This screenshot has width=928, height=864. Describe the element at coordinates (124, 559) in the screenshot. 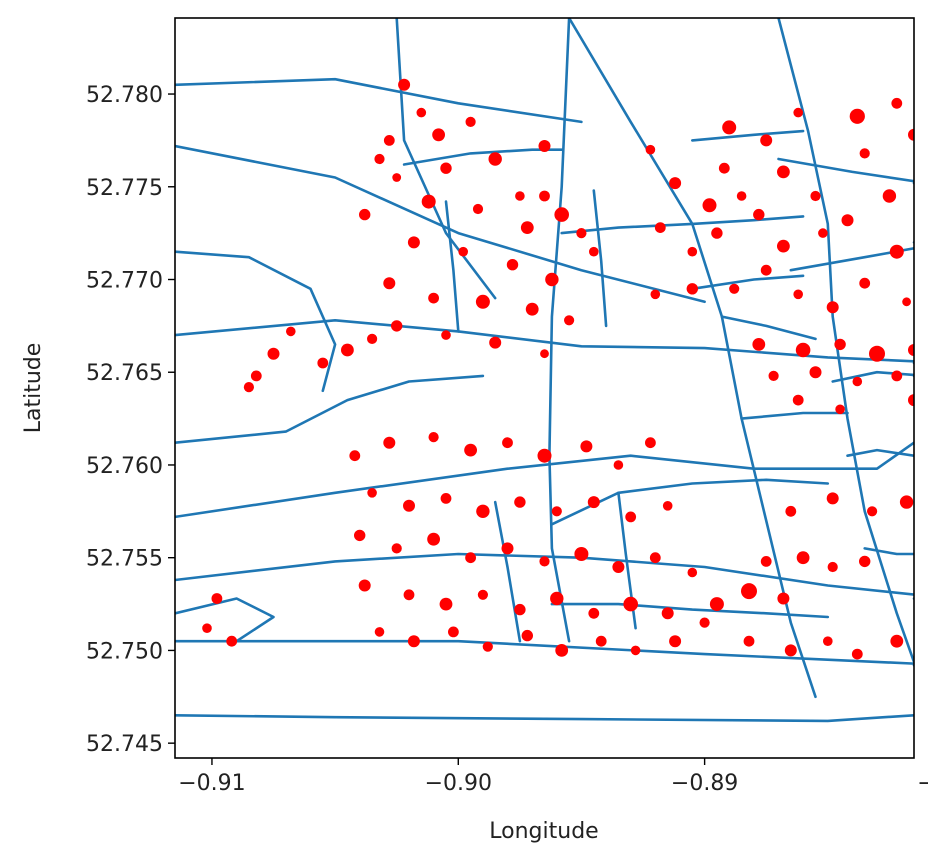

I see `y-tick-label: 52.755` at that location.